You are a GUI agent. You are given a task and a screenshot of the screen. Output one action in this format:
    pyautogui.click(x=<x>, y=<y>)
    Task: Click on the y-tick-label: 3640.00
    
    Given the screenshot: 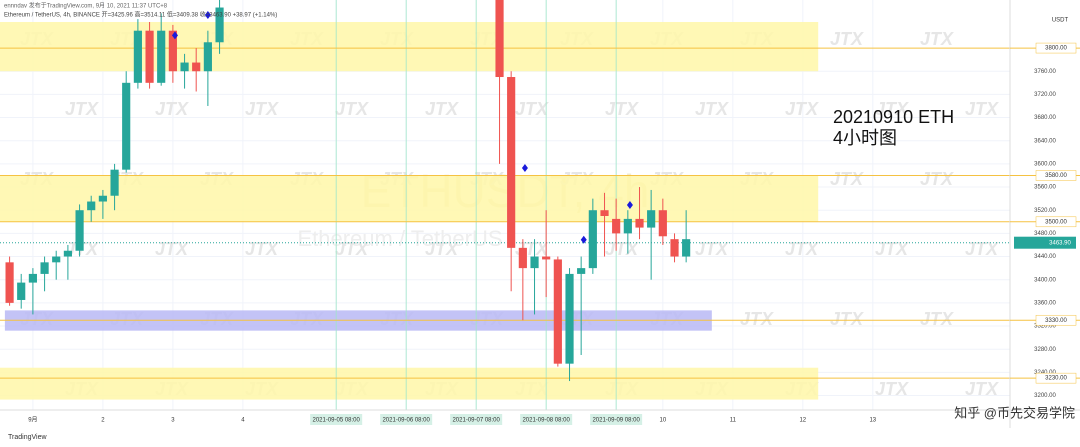 What is the action you would take?
    pyautogui.click(x=1045, y=141)
    